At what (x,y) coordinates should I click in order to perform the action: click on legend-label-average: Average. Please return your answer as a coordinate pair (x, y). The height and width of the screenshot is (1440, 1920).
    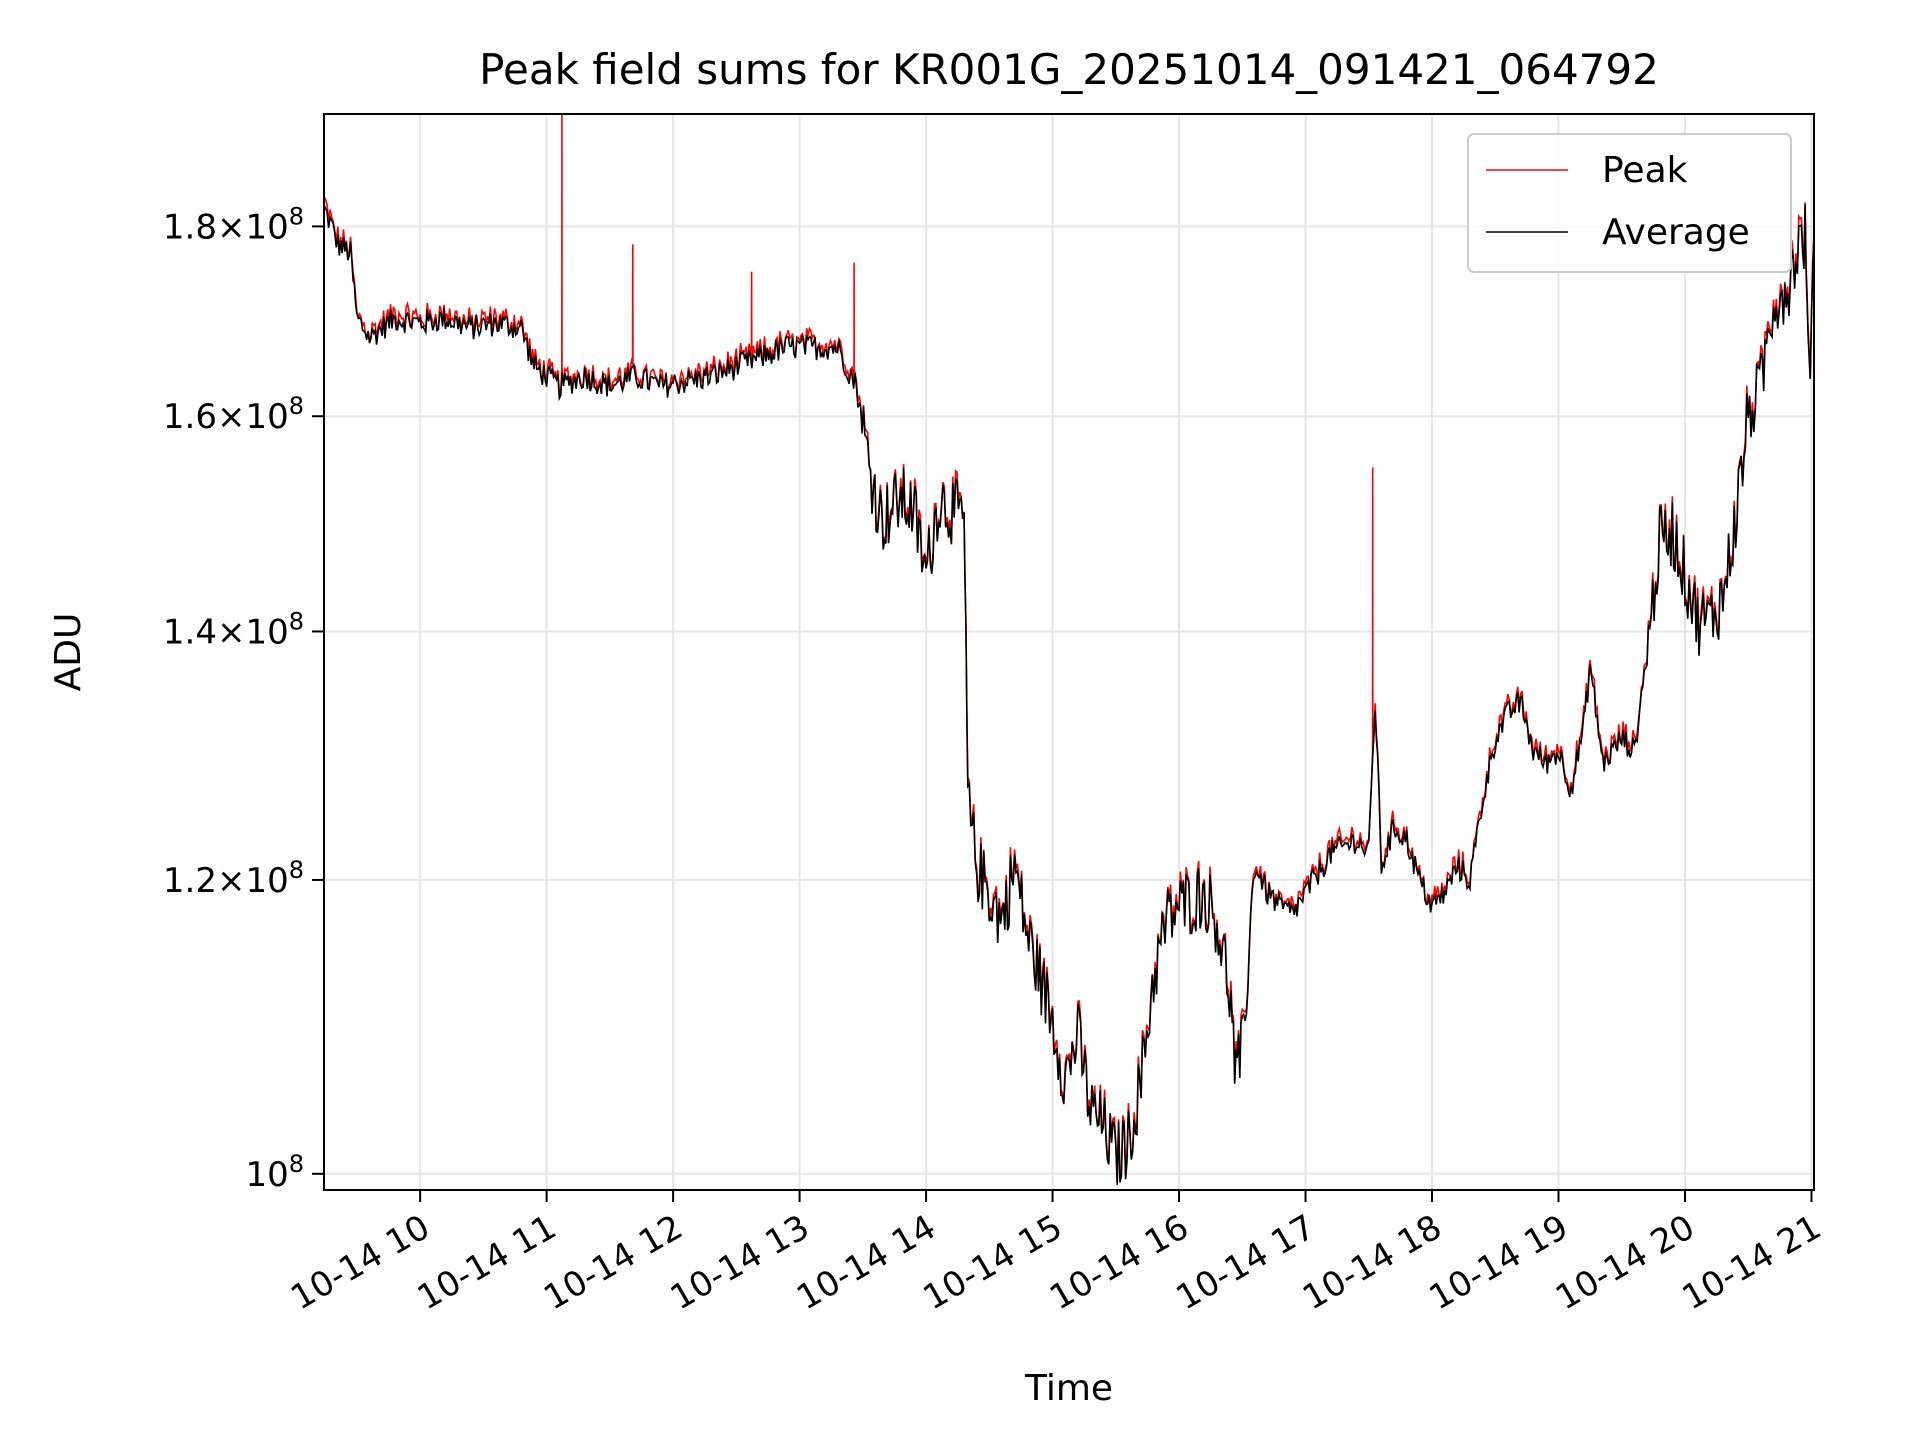
    Looking at the image, I should click on (1676, 232).